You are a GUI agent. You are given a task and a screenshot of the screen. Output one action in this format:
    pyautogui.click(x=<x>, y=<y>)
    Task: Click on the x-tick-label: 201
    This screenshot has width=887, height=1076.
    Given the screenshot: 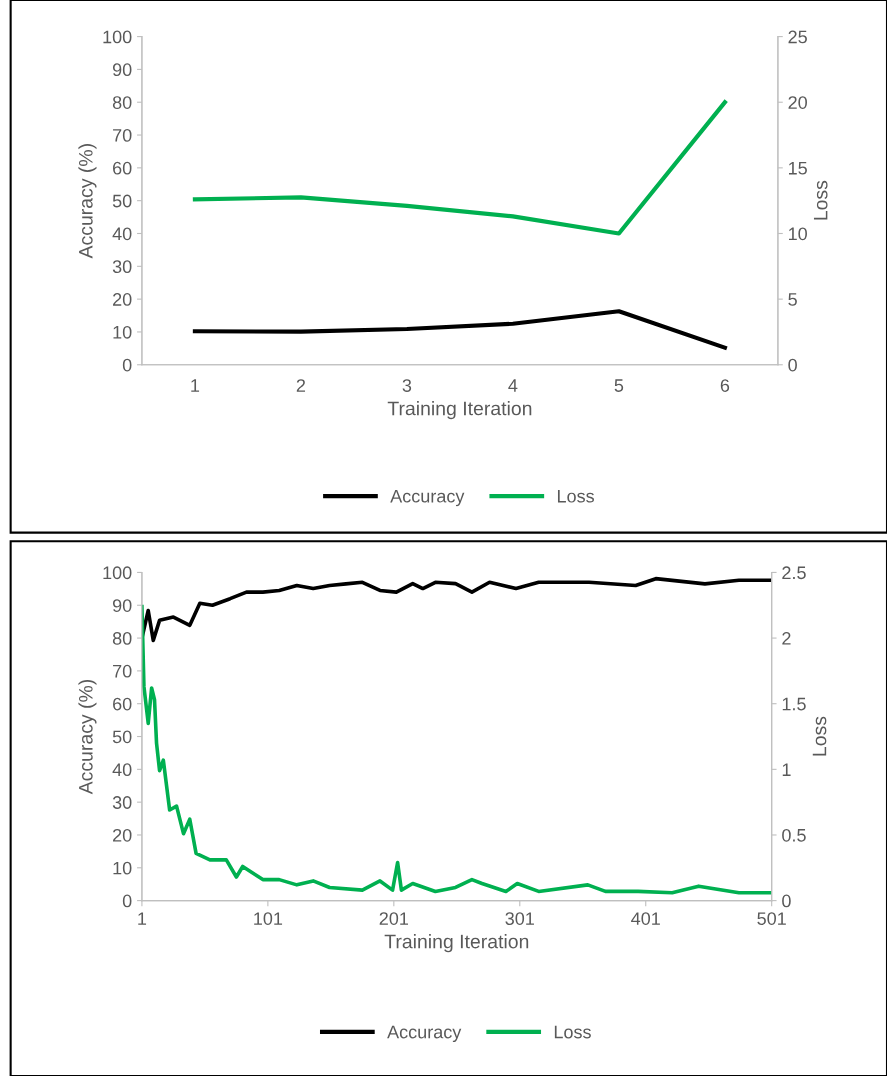 What is the action you would take?
    pyautogui.click(x=394, y=918)
    